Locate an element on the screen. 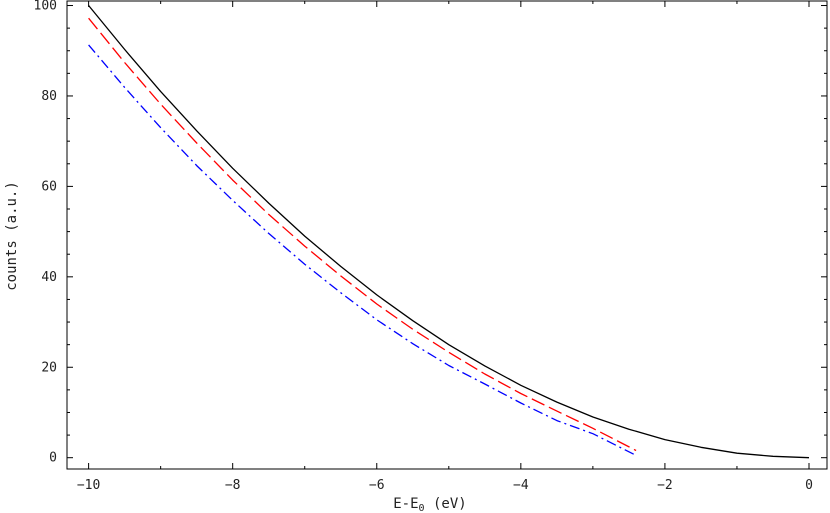  y-tick-label: 100 is located at coordinates (45, 7).